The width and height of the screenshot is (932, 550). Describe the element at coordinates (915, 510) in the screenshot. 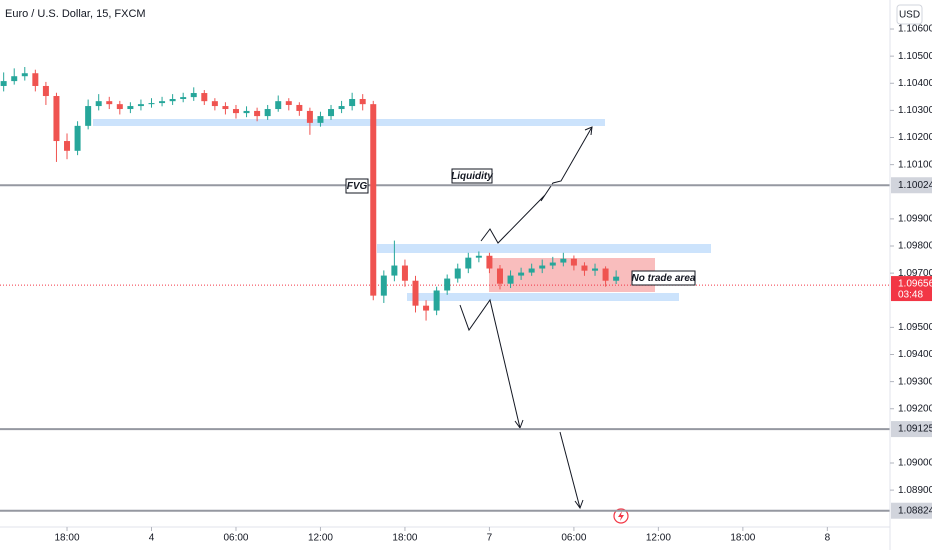

I see `level-label: 1.08824` at that location.